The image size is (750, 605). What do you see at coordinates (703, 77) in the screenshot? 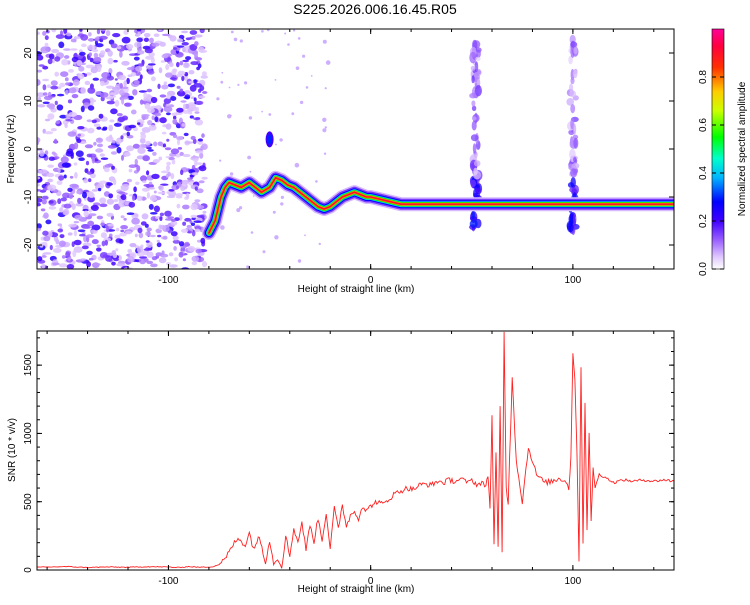
I see `colorbar-tick-label: 0.8` at bounding box center [703, 77].